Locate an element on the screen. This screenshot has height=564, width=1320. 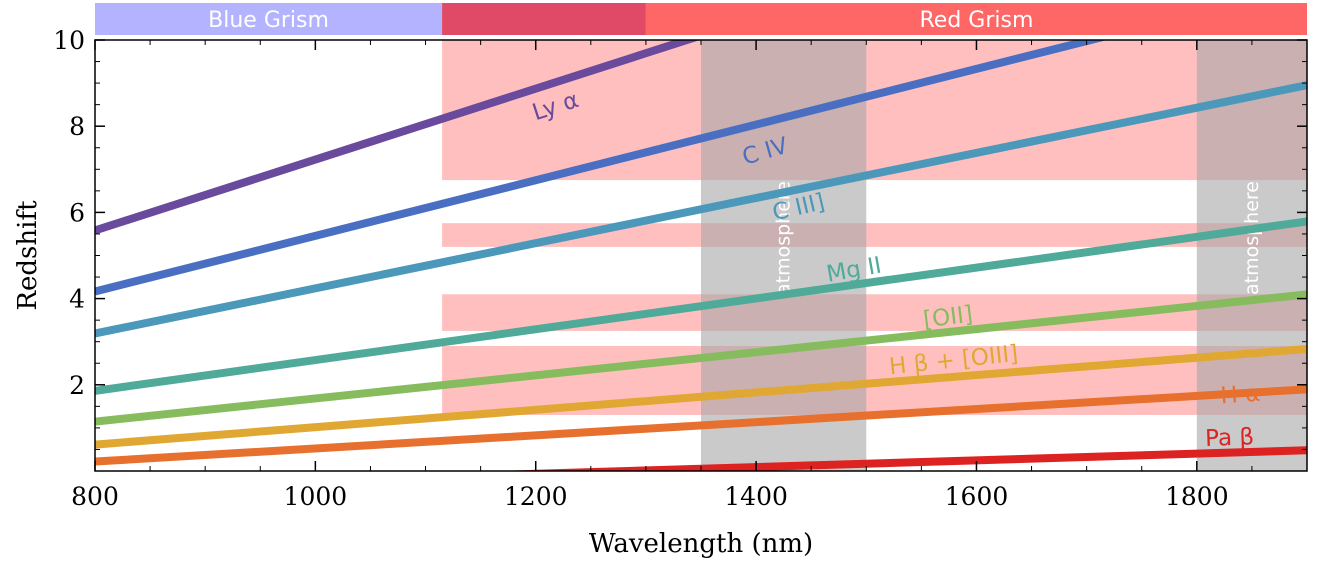
series-label-oii: [OII] is located at coordinates (948, 318).